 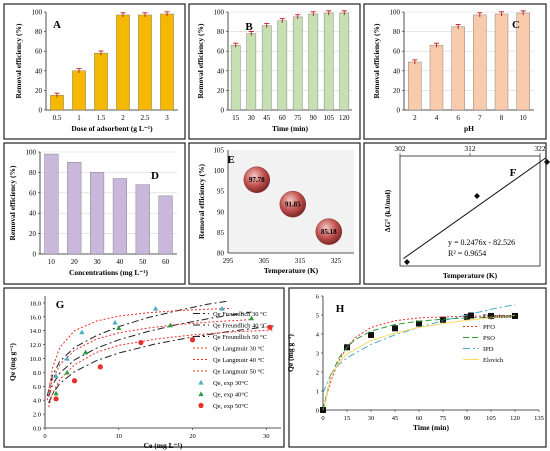 I want to click on panel-d-category-label: 30, so click(x=98, y=262).